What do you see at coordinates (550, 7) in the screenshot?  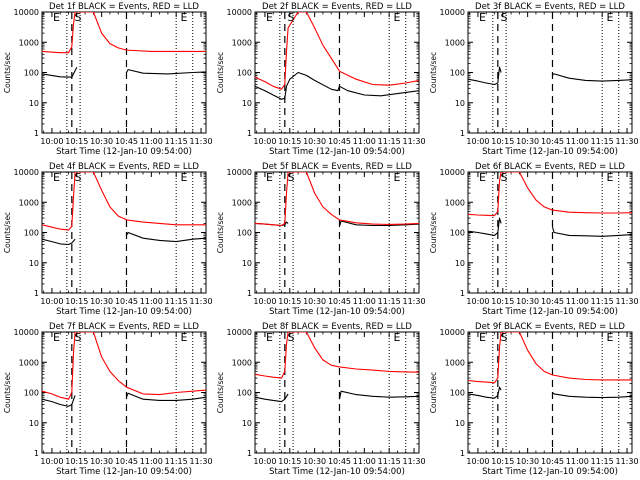 I see `panel-title: Det 3f BLACK = Events, RED = LLD` at bounding box center [550, 7].